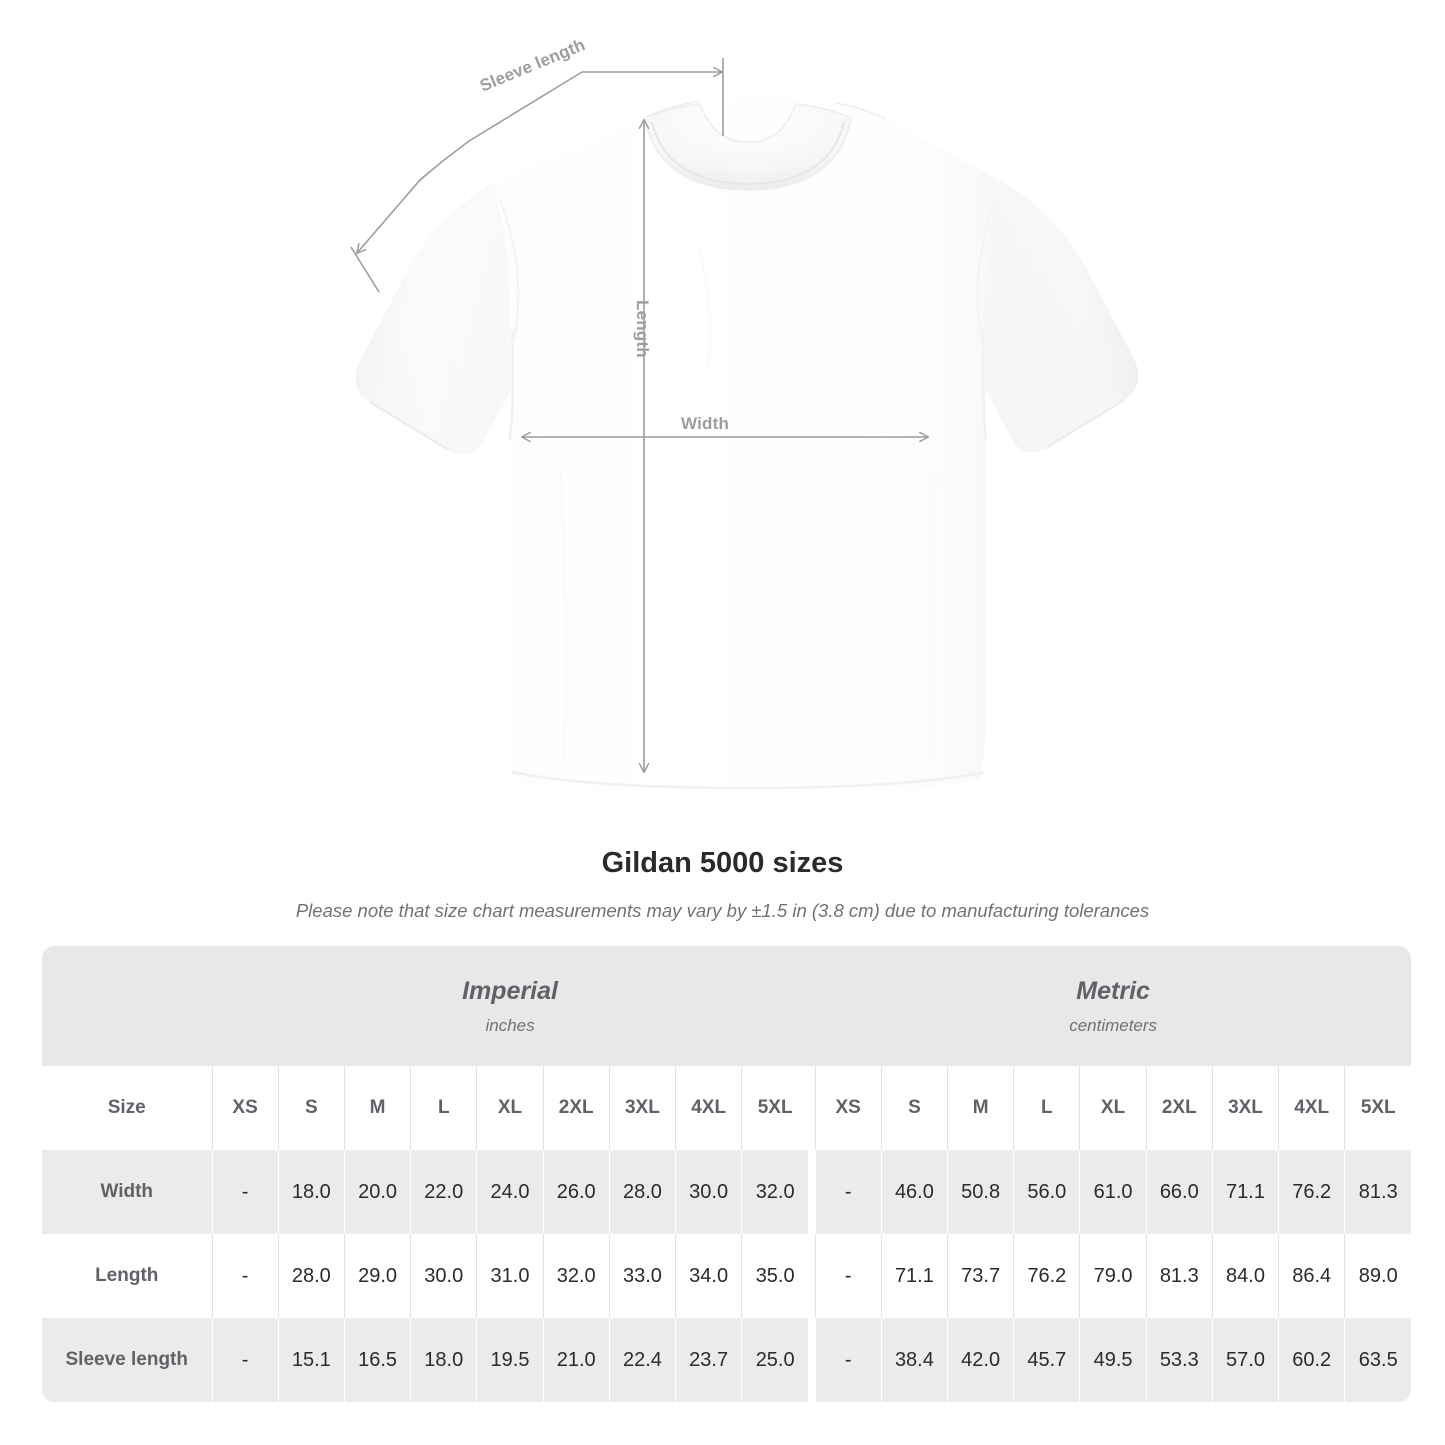 Image resolution: width=1445 pixels, height=1445 pixels. Describe the element at coordinates (510, 1006) in the screenshot. I see `unit-banner-imperial: Imperial inches` at that location.